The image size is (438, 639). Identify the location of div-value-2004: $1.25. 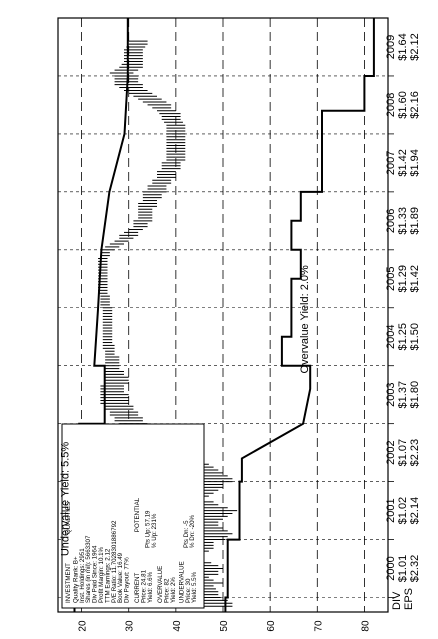
(403, 337).